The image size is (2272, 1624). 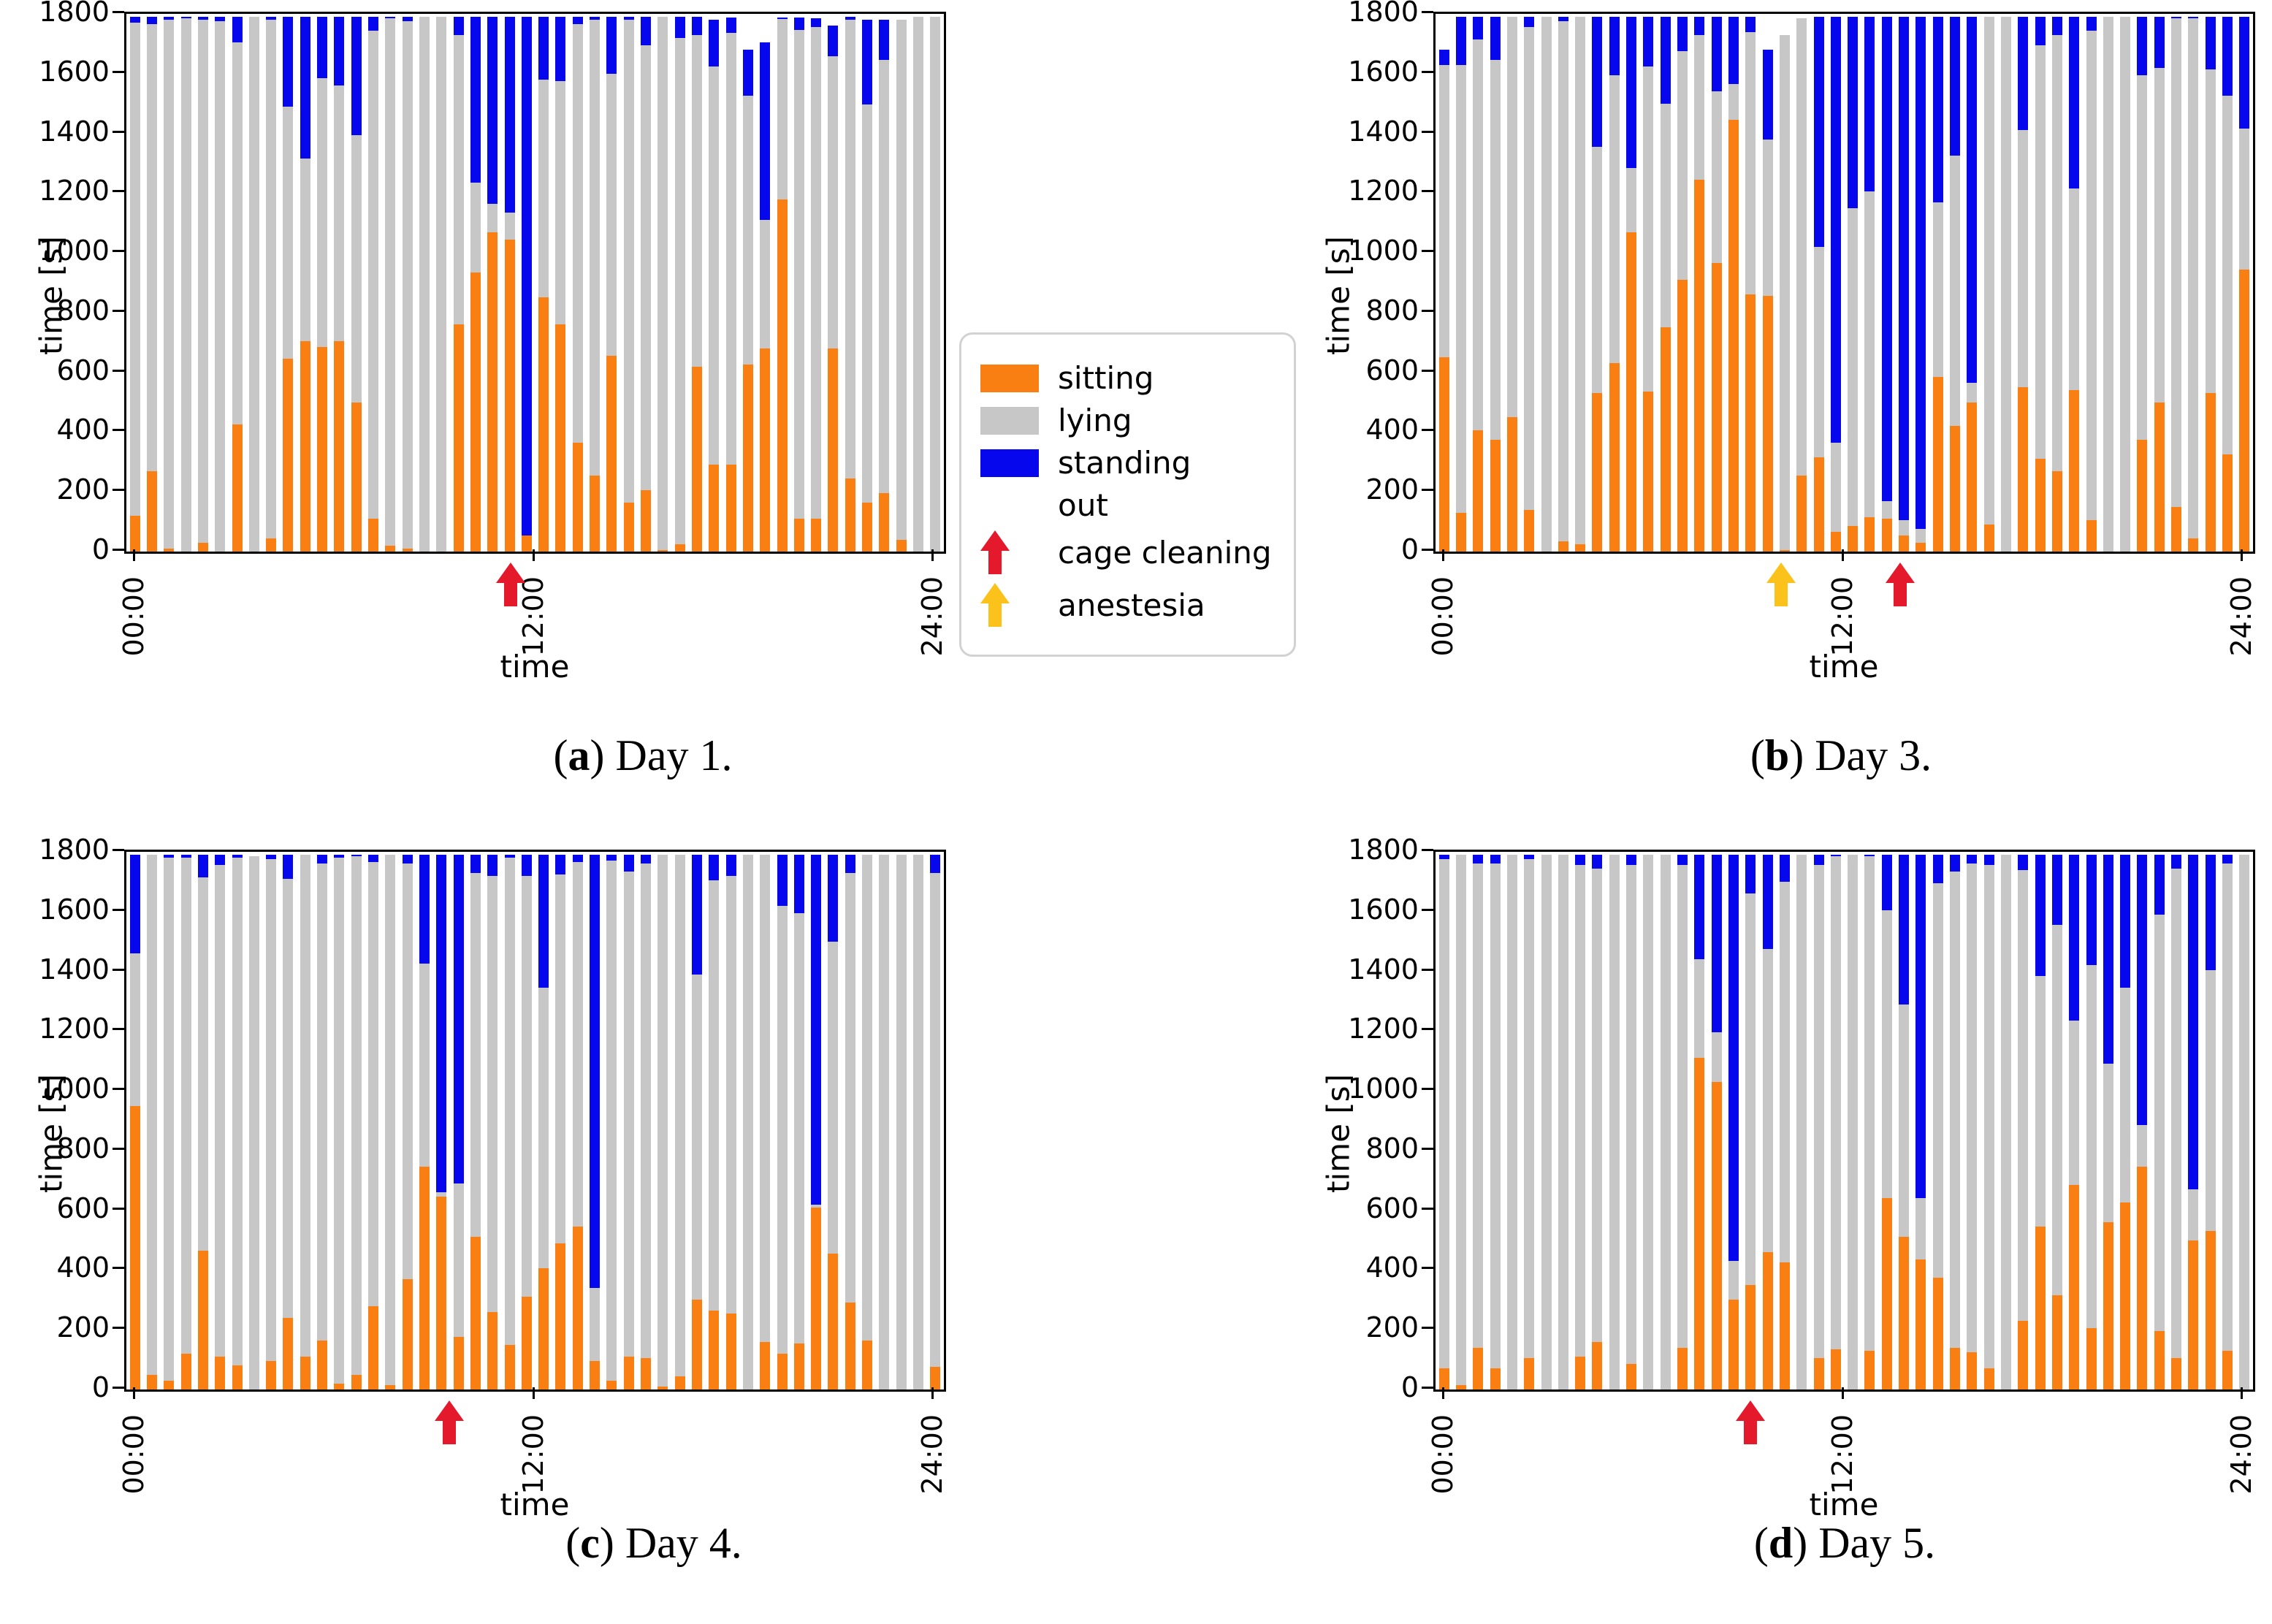 I want to click on caption-day3: (b) Day 3., so click(x=1841, y=756).